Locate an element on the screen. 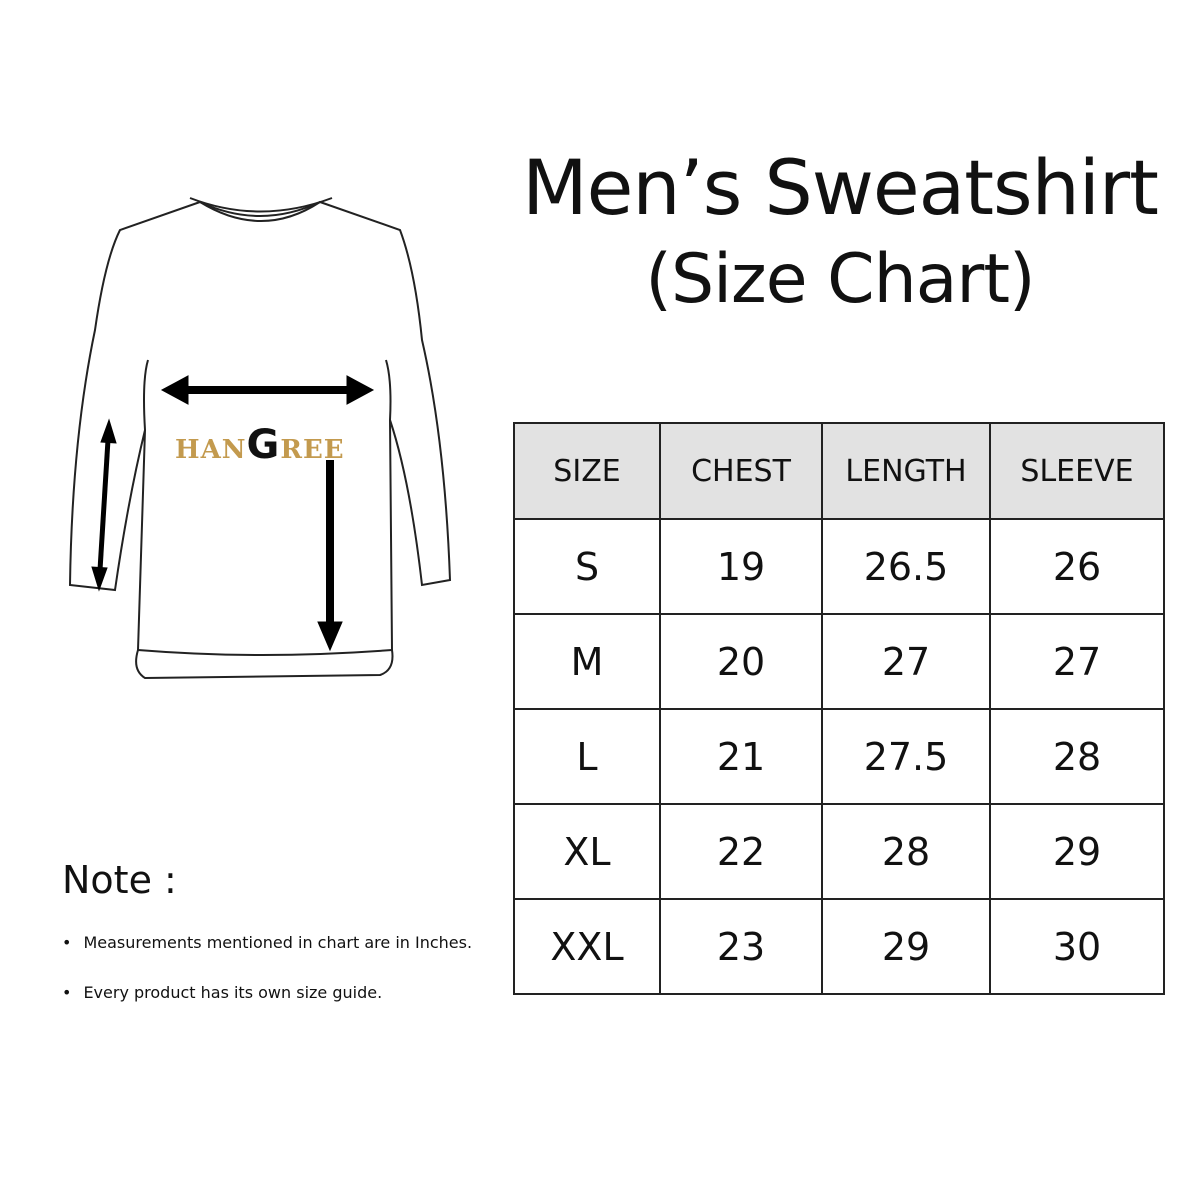  table-cell-size: XL is located at coordinates (587, 851).